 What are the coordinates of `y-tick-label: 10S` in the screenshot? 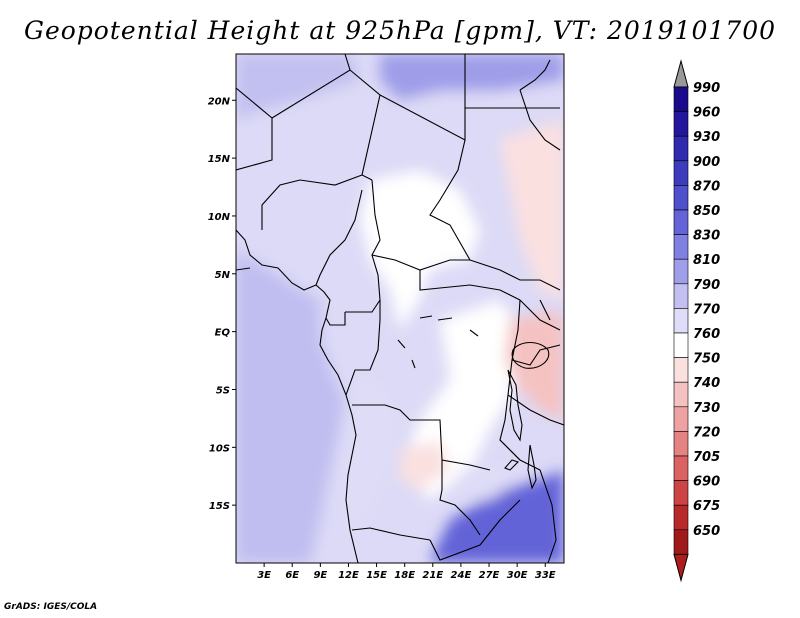 It's located at (219, 448).